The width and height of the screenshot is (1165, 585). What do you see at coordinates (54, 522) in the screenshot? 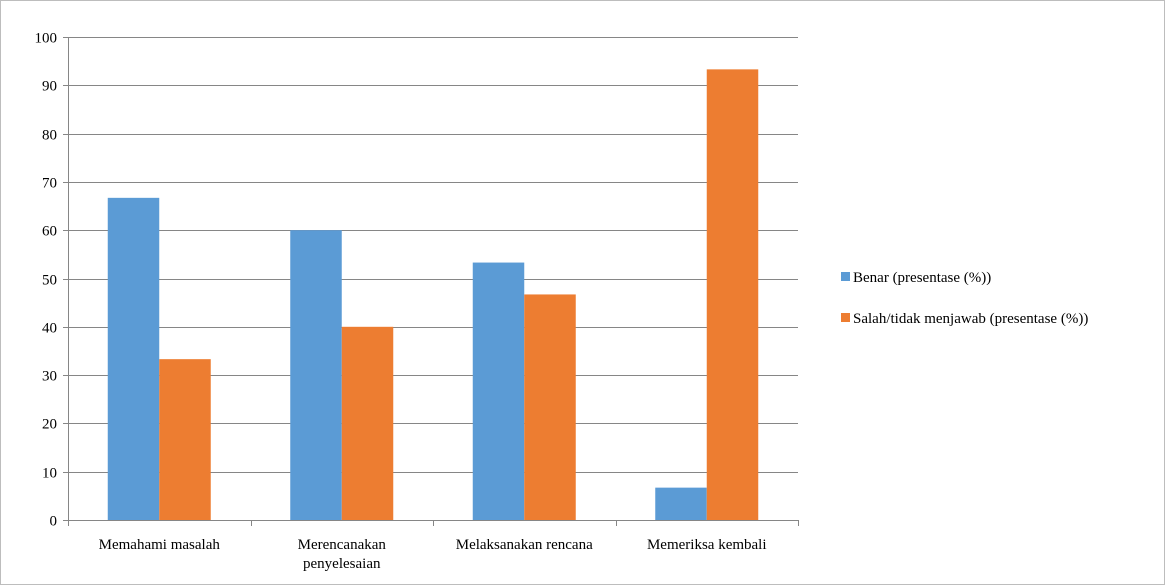
I see `y-tick-label: 0` at bounding box center [54, 522].